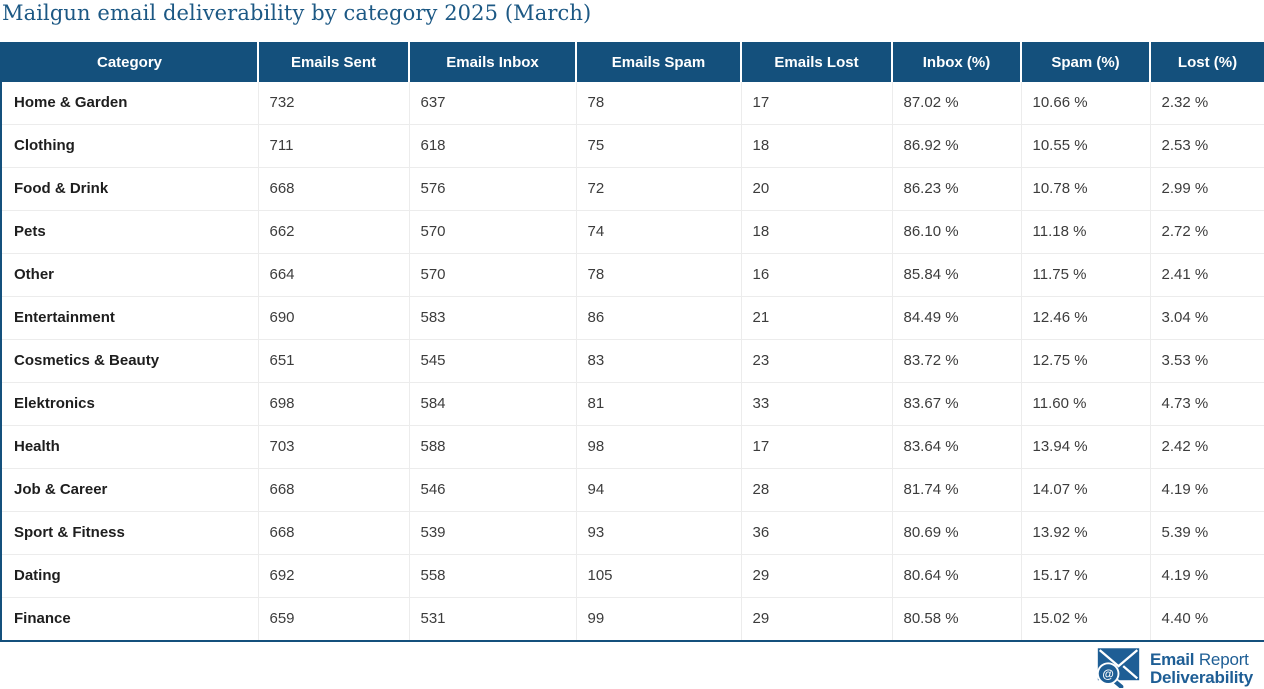 This screenshot has height=689, width=1264. What do you see at coordinates (659, 576) in the screenshot?
I see `value-cell: 105` at bounding box center [659, 576].